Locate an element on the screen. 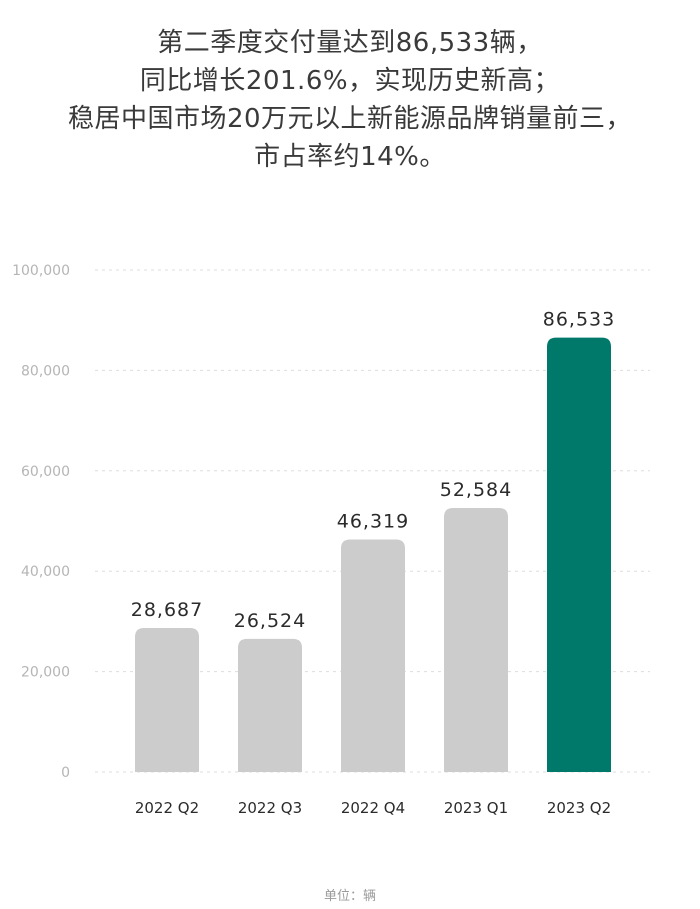  bar-value-label: 86,533 is located at coordinates (579, 320).